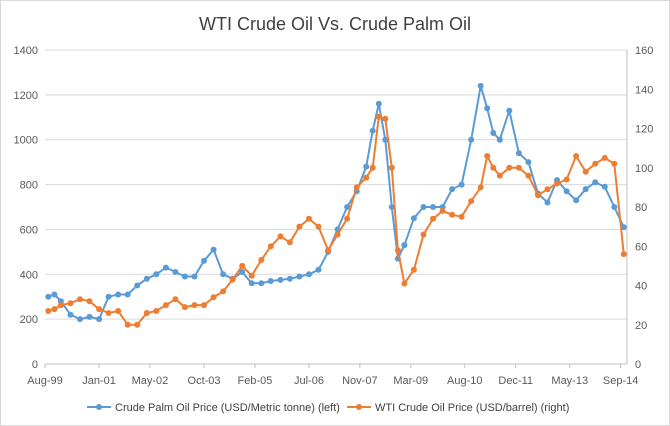 Image resolution: width=670 pixels, height=426 pixels. Describe the element at coordinates (644, 51) in the screenshot. I see `right-axis-tick-label: 160` at that location.